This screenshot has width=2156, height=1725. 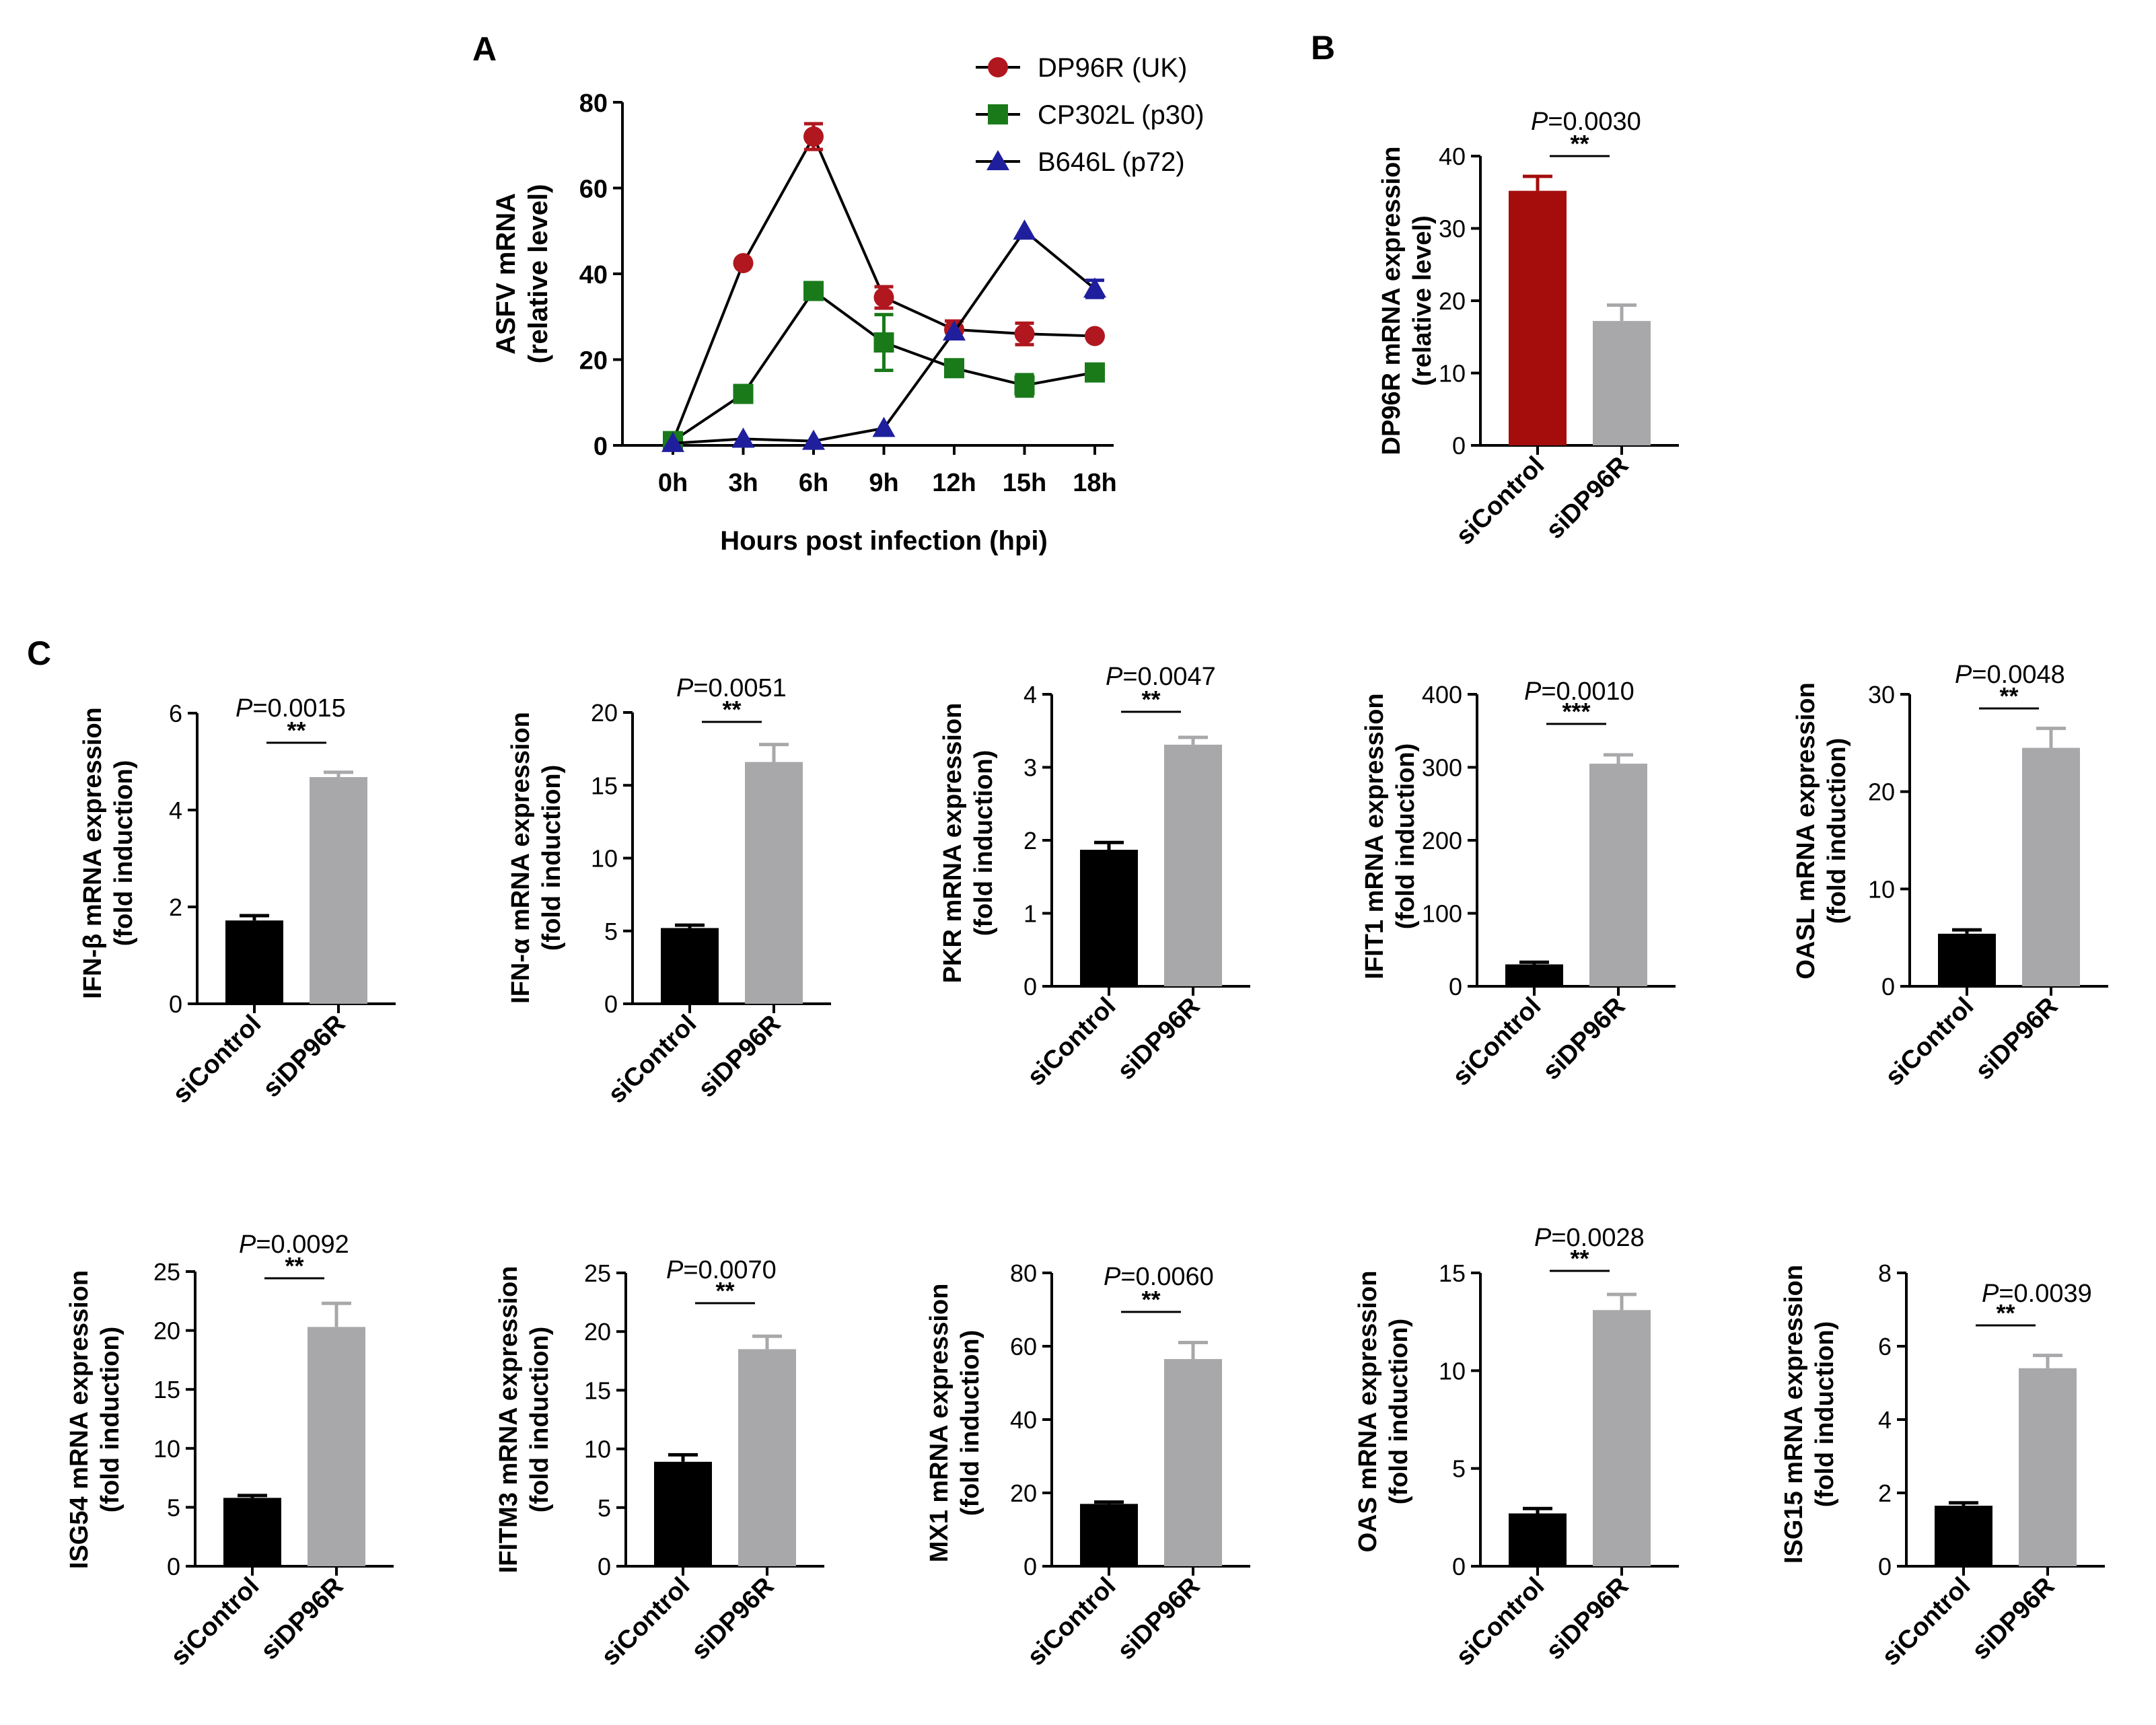 What do you see at coordinates (1323, 48) in the screenshot?
I see `panel-label-b: B` at bounding box center [1323, 48].